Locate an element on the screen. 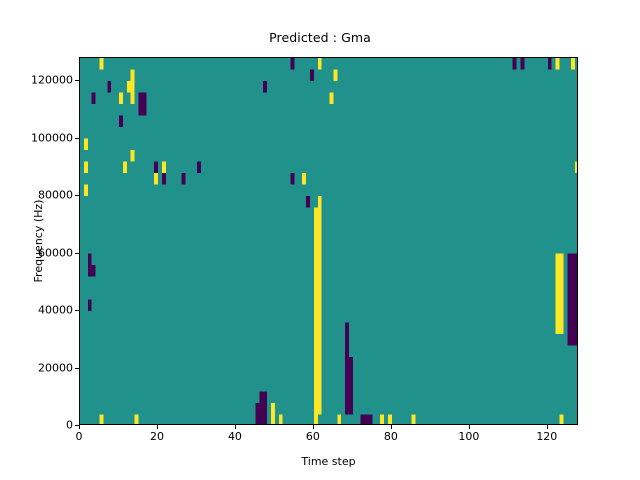 The image size is (640, 480). y-axis-tick-labels: 0 20000 40000 60000 80000 100000 120000 is located at coordinates (36, 240).